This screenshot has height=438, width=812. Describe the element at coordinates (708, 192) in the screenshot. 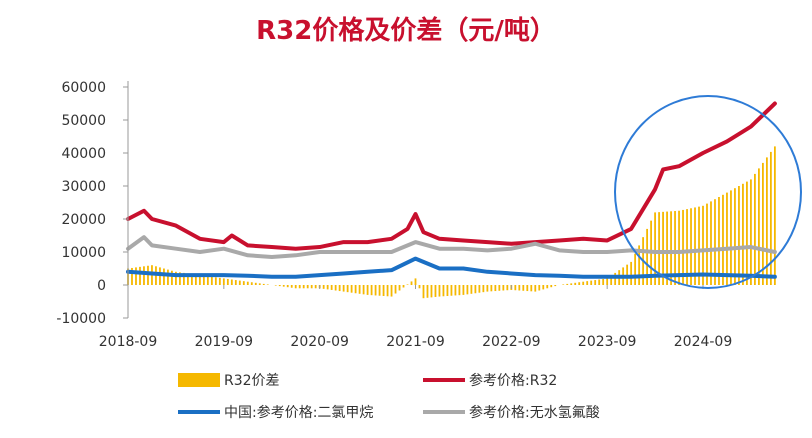

I see `annotation-group` at that location.